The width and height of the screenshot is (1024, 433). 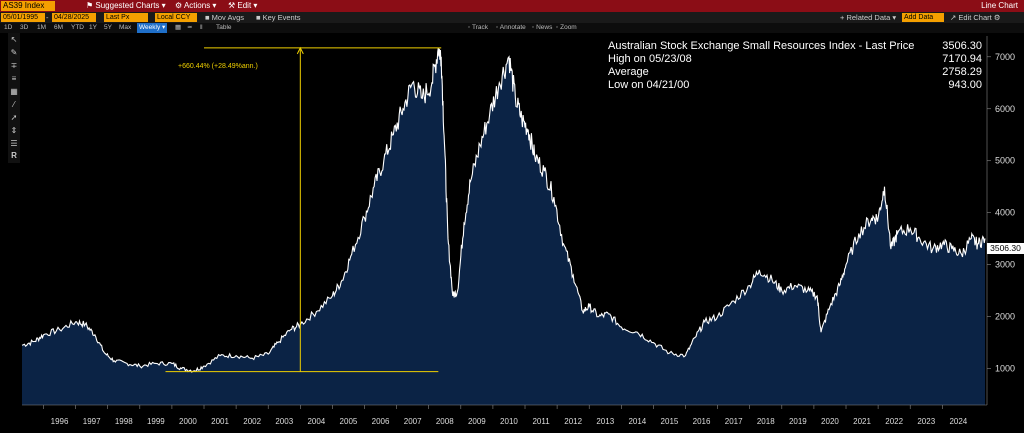 I want to click on zoom-button: ◦ Zoom, so click(x=566, y=27).